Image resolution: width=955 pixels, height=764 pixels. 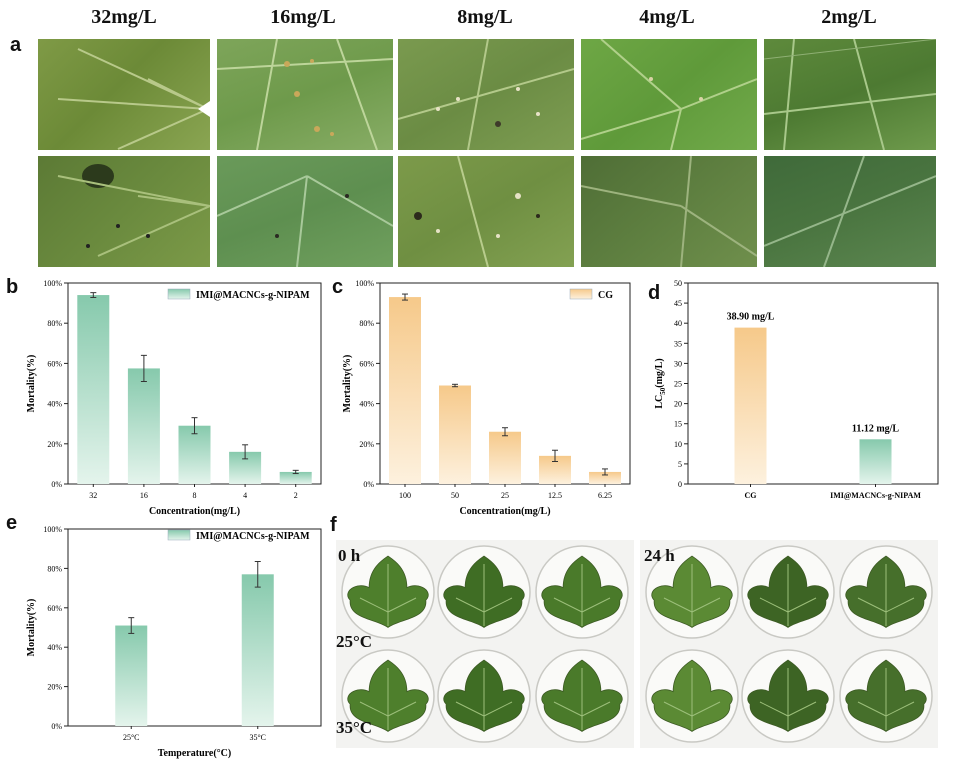 What do you see at coordinates (303, 17) in the screenshot?
I see `conc-label-16: 16mg/L` at bounding box center [303, 17].